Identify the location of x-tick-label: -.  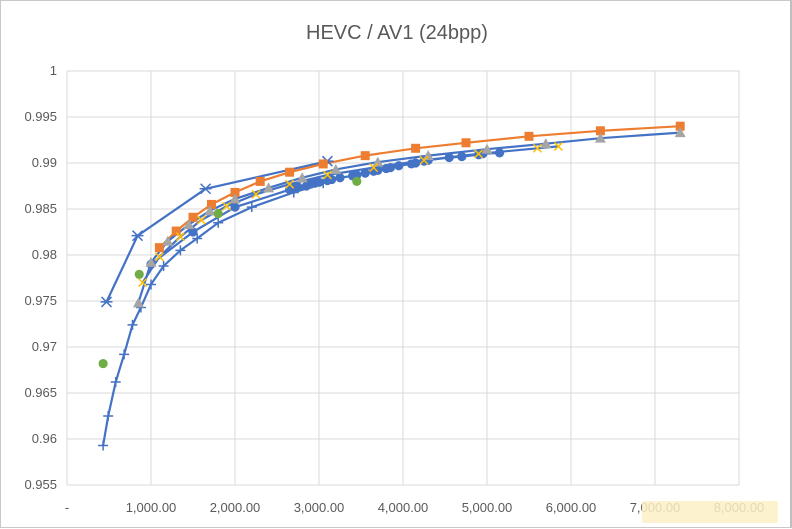
(67, 507).